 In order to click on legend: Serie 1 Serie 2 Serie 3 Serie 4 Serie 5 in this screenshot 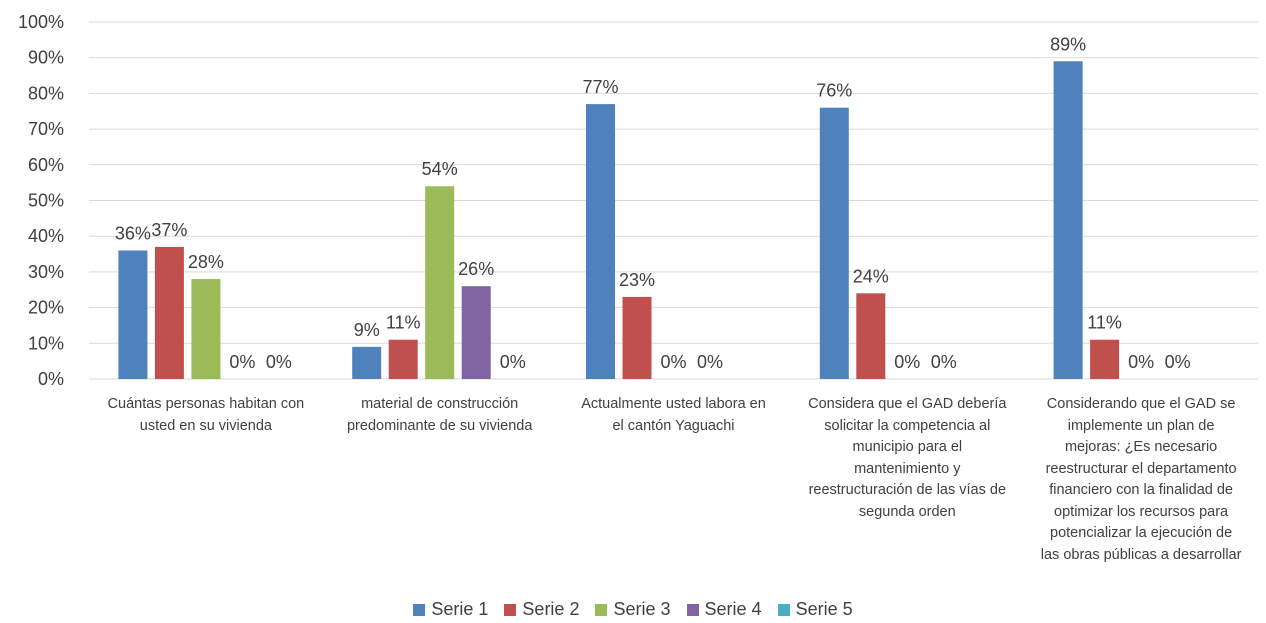, I will do `click(633, 609)`.